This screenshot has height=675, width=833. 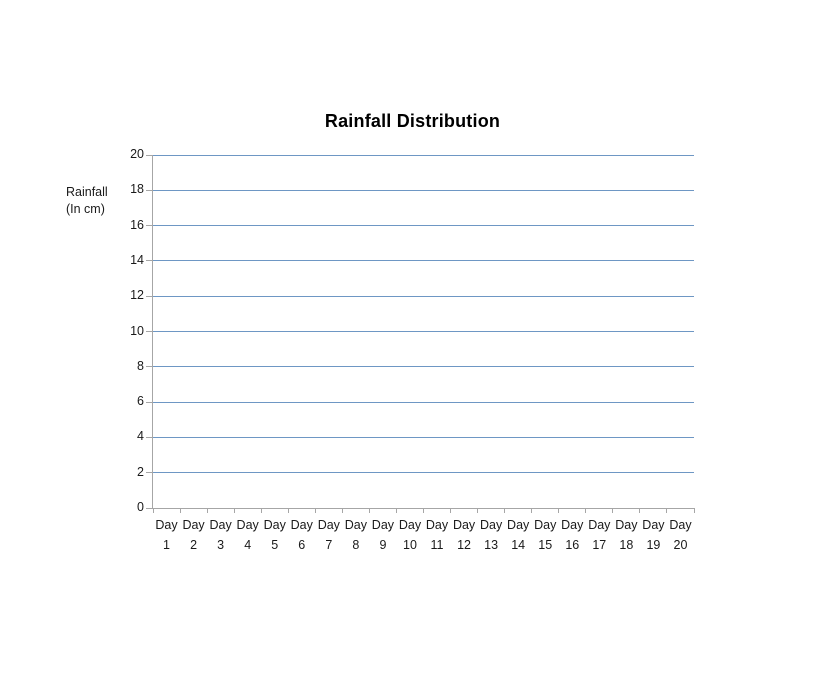 What do you see at coordinates (220, 535) in the screenshot?
I see `x-category-label: Day 3` at bounding box center [220, 535].